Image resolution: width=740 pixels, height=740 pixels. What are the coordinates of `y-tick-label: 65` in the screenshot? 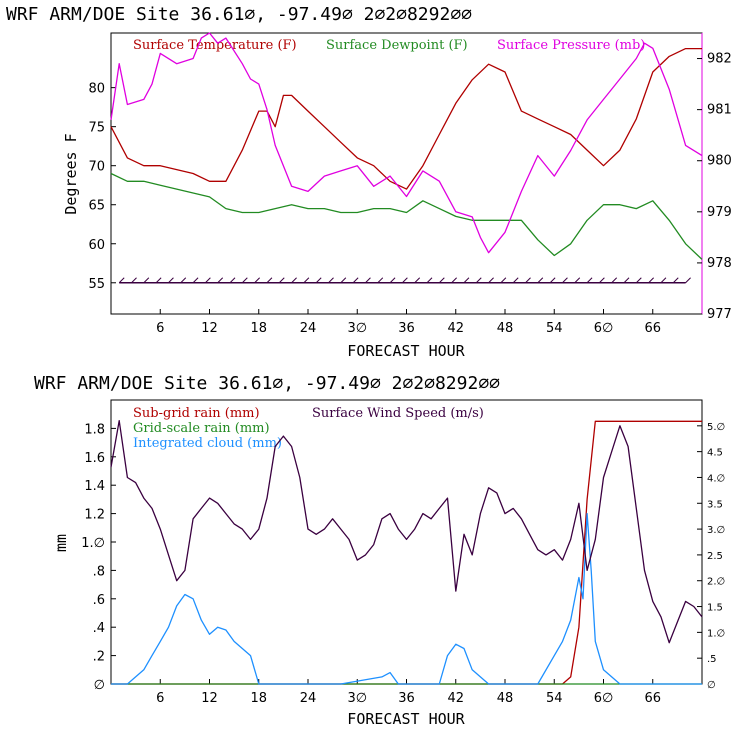 It's located at (96, 206).